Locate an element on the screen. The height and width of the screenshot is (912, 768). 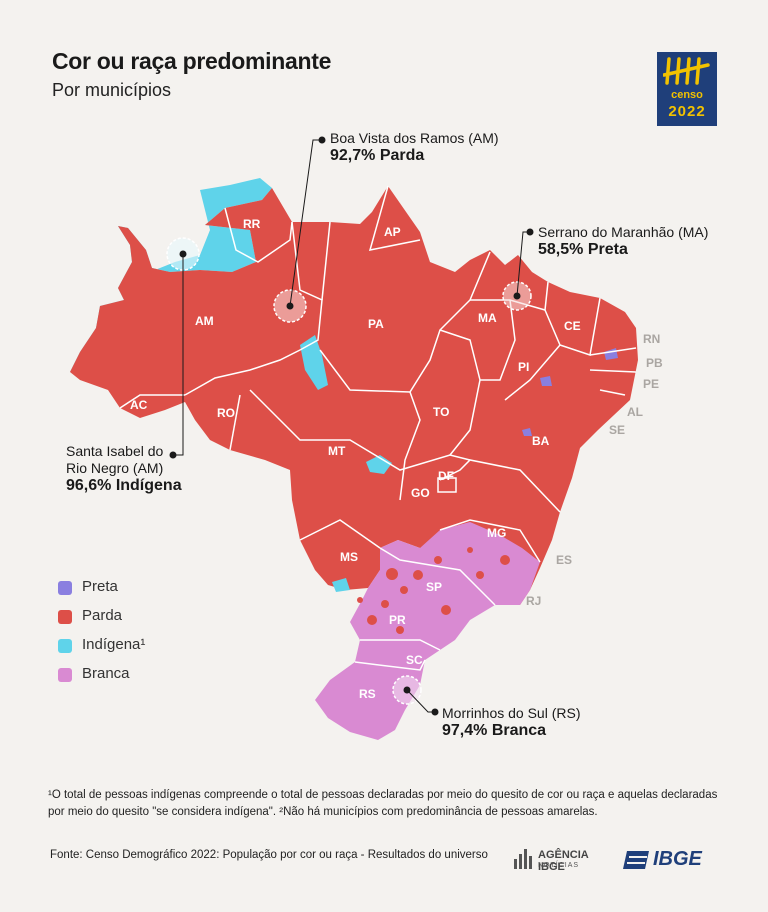
state-label-go: GO is located at coordinates (420, 493).